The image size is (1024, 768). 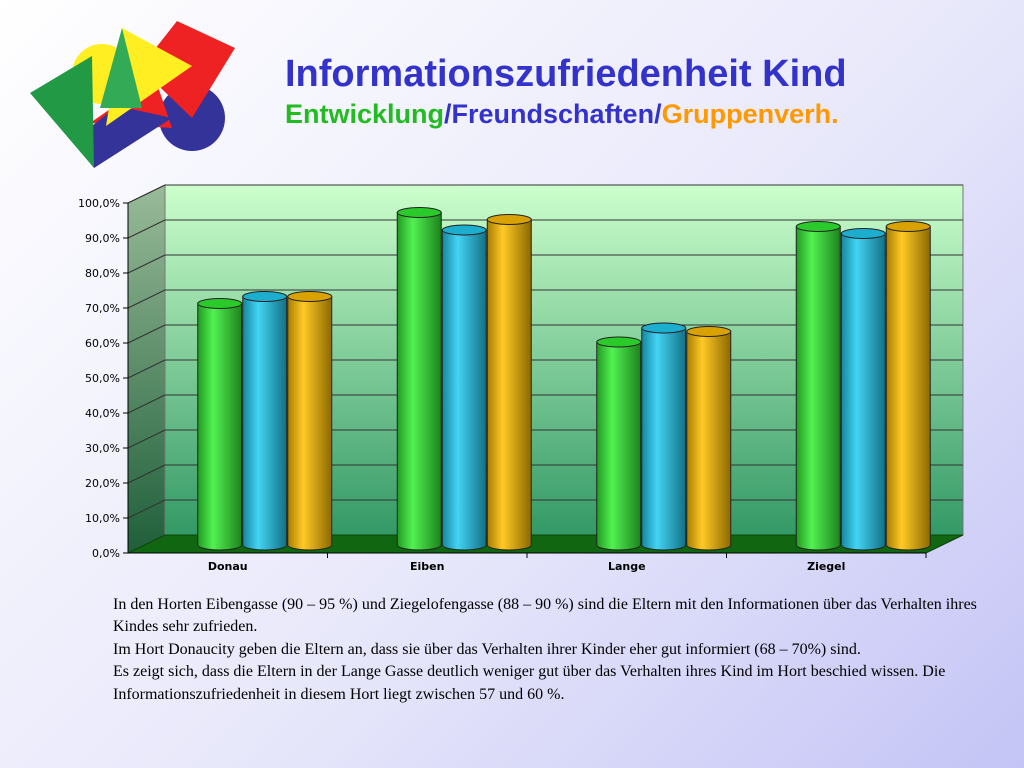 I want to click on subtitle-part: Gruppenverh., so click(x=750, y=114).